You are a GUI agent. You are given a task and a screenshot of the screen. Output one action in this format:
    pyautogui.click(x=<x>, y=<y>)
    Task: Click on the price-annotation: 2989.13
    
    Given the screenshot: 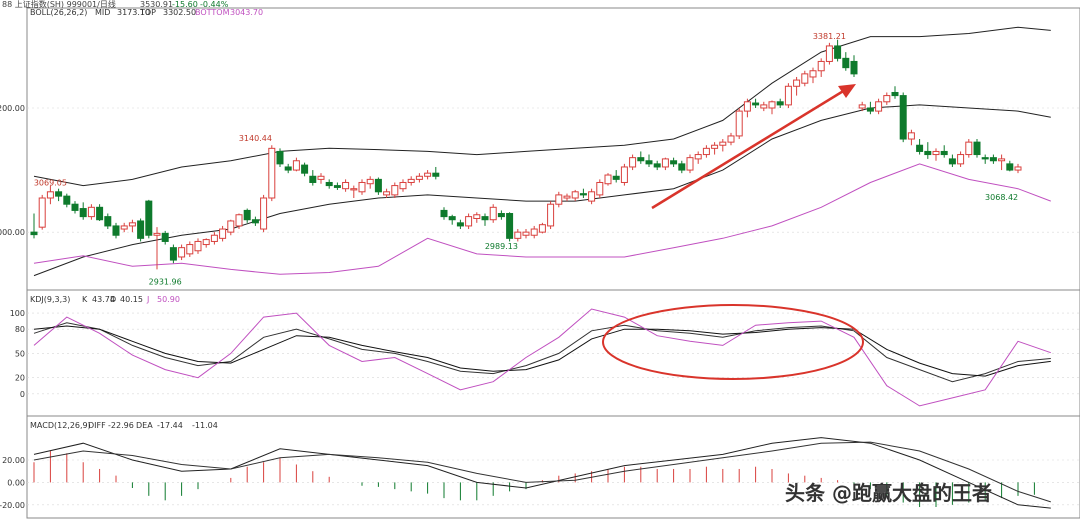 What is the action you would take?
    pyautogui.click(x=501, y=246)
    